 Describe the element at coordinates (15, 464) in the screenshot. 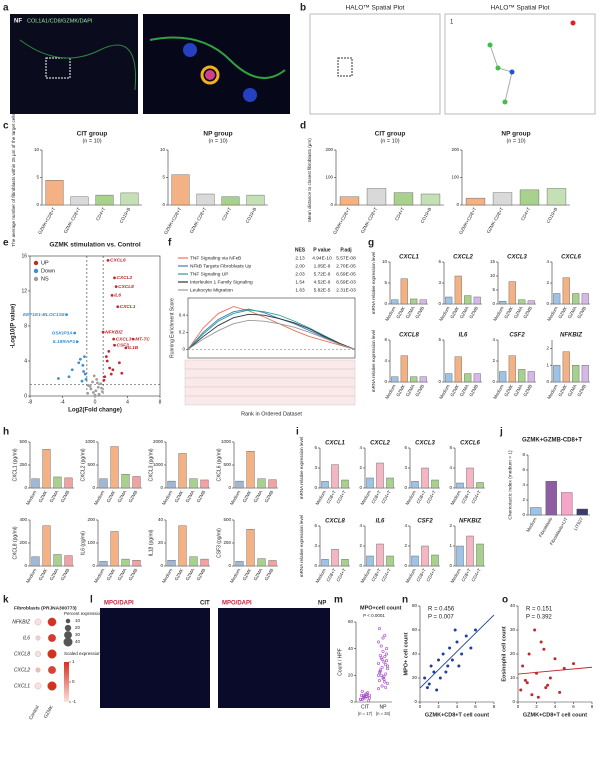

I see `y-label: CXCL1 (pg/ml)` at that location.